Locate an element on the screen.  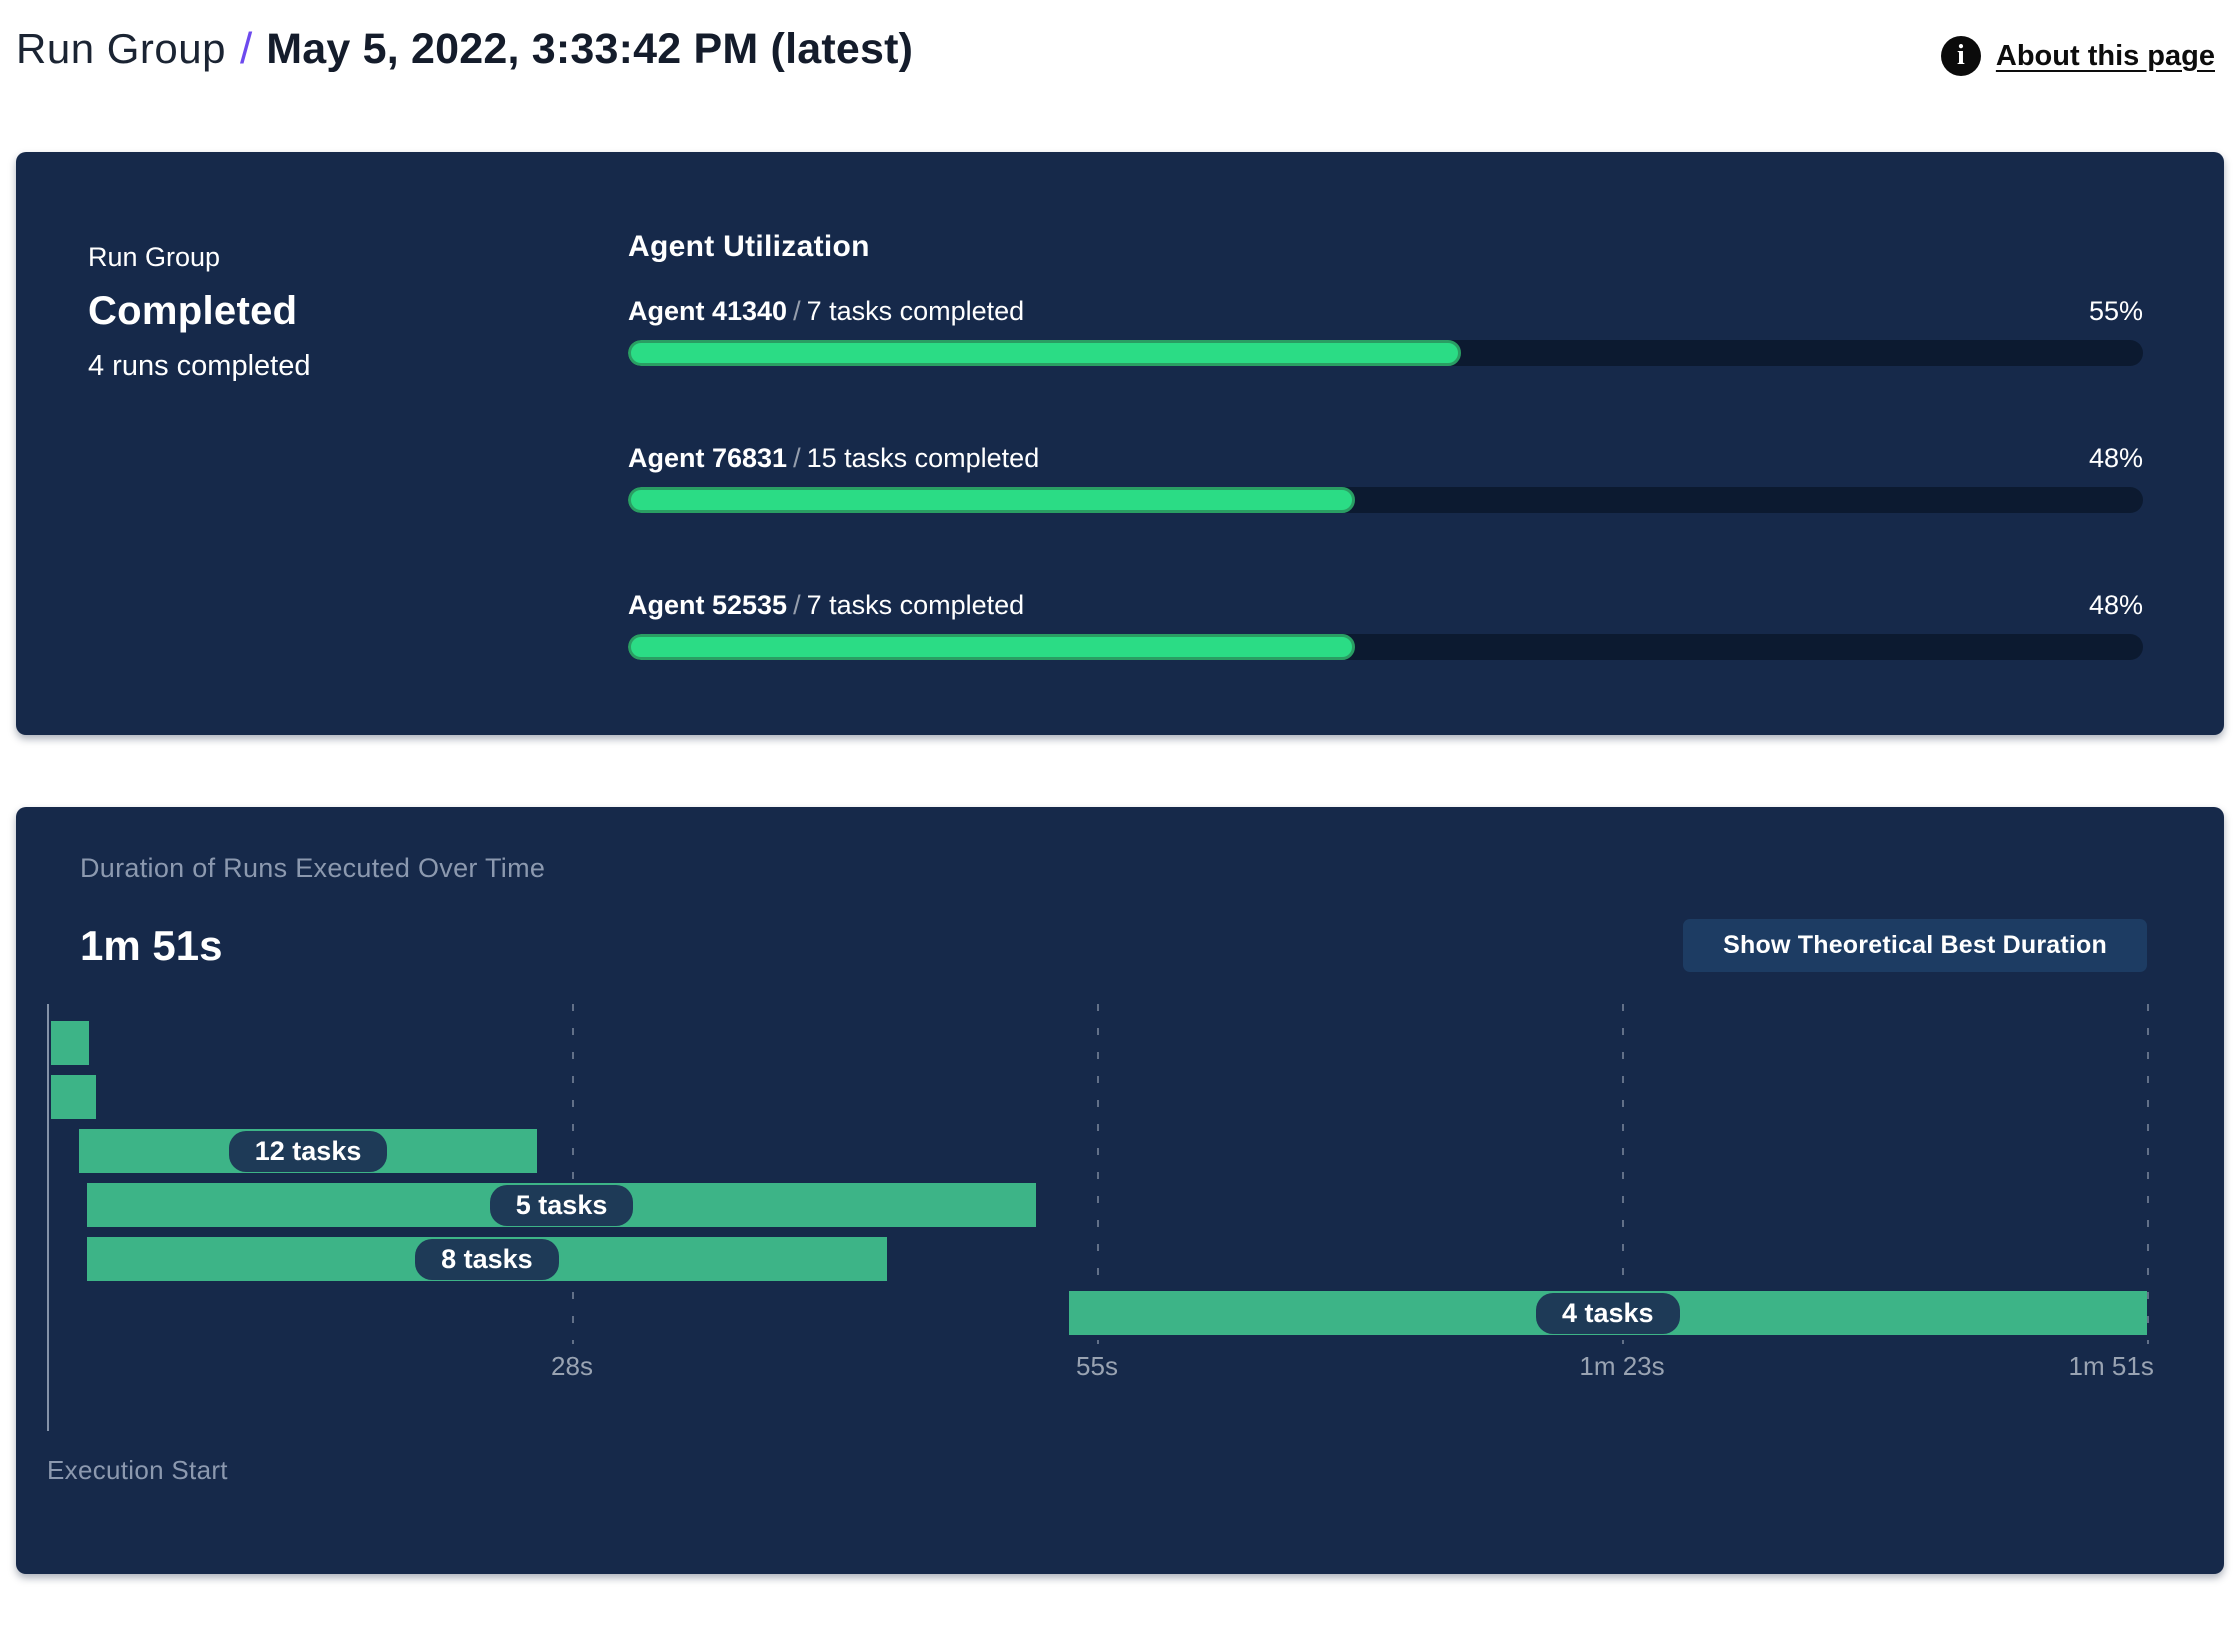
gantt-row: 4 tasks is located at coordinates (1097, 1313).